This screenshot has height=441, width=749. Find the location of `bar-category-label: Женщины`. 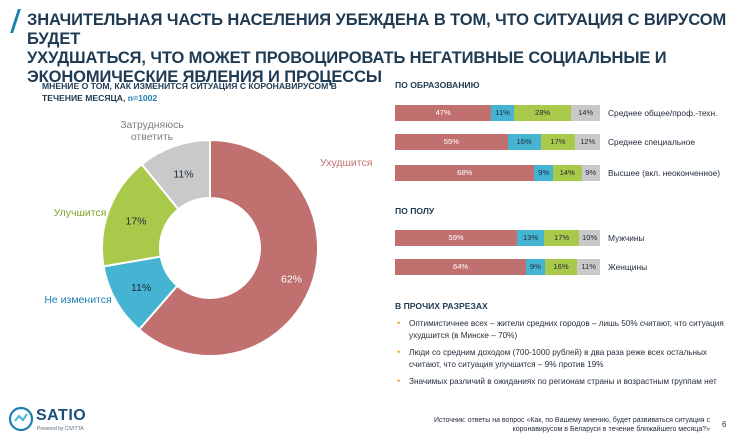

bar-category-label: Женщины is located at coordinates (628, 267).